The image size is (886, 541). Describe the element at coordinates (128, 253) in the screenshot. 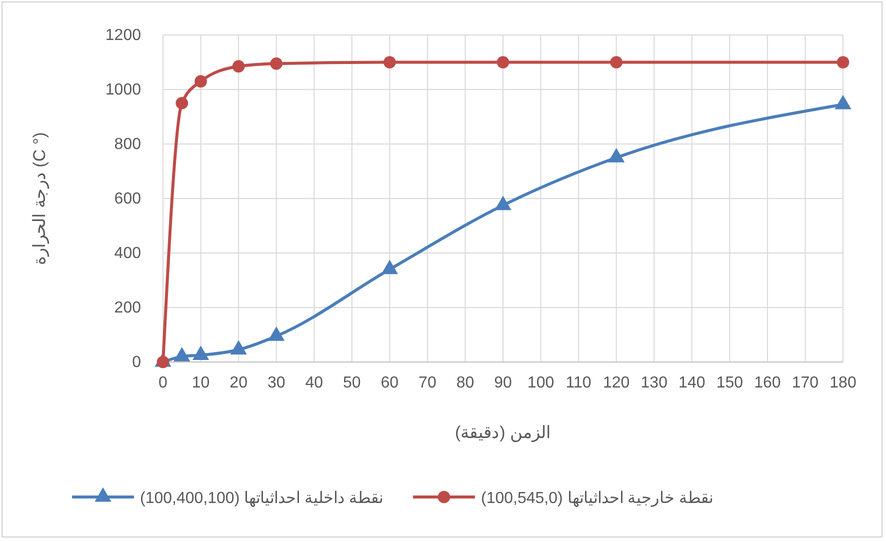

I see `y-tick-label: 400` at that location.